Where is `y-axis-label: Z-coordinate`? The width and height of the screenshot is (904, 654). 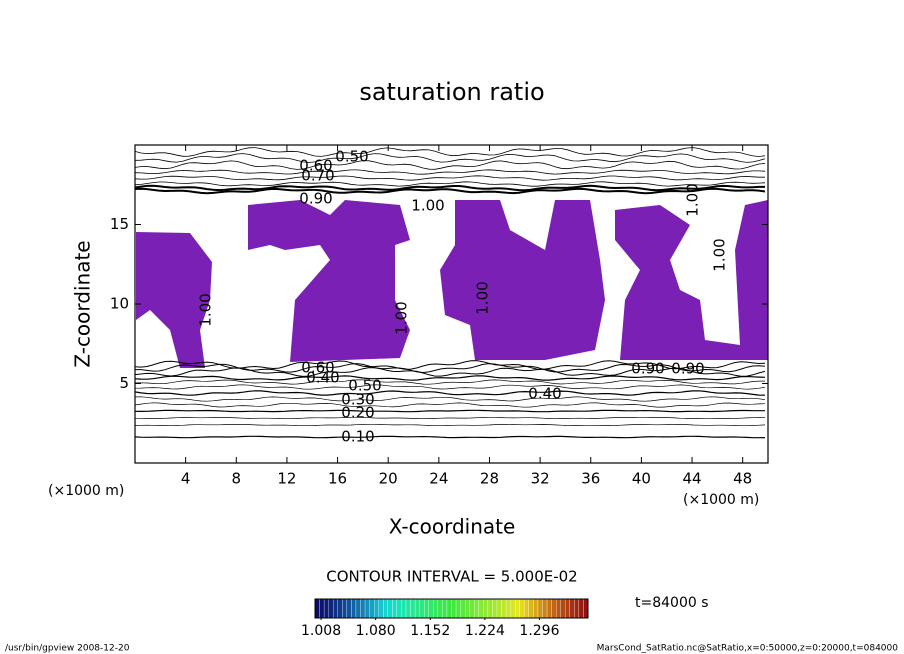
y-axis-label: Z-coordinate is located at coordinates (83, 303).